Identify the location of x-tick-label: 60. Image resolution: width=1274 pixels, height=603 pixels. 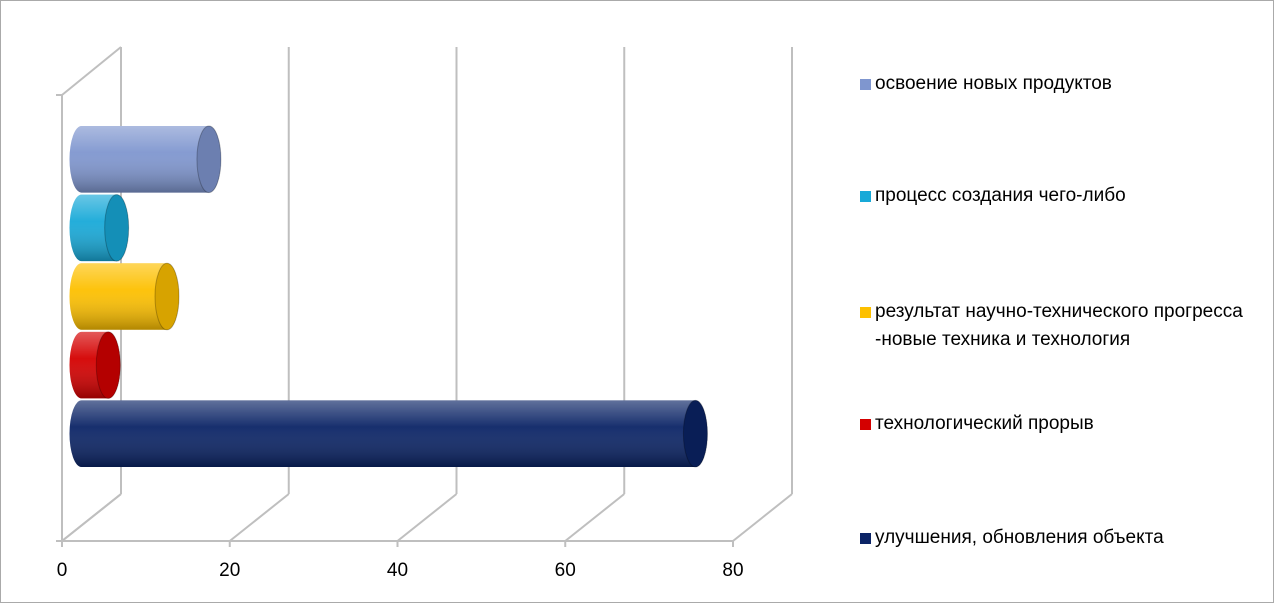
(565, 570).